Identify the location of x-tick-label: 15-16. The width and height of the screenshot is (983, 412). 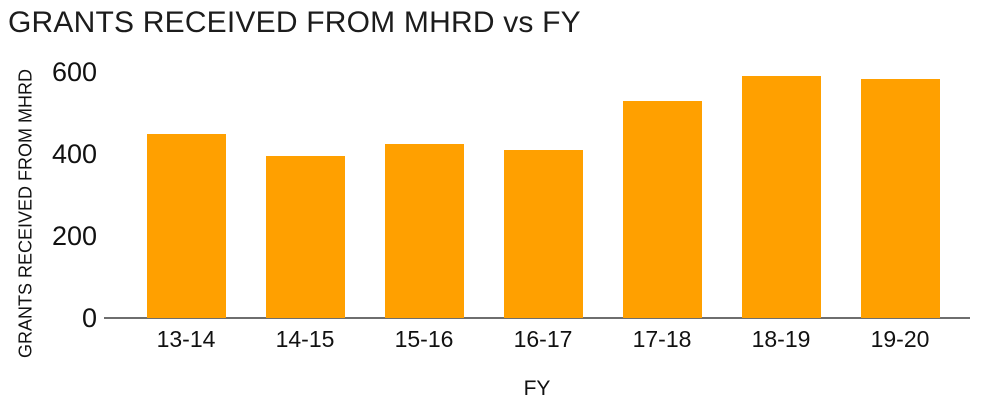
(424, 339).